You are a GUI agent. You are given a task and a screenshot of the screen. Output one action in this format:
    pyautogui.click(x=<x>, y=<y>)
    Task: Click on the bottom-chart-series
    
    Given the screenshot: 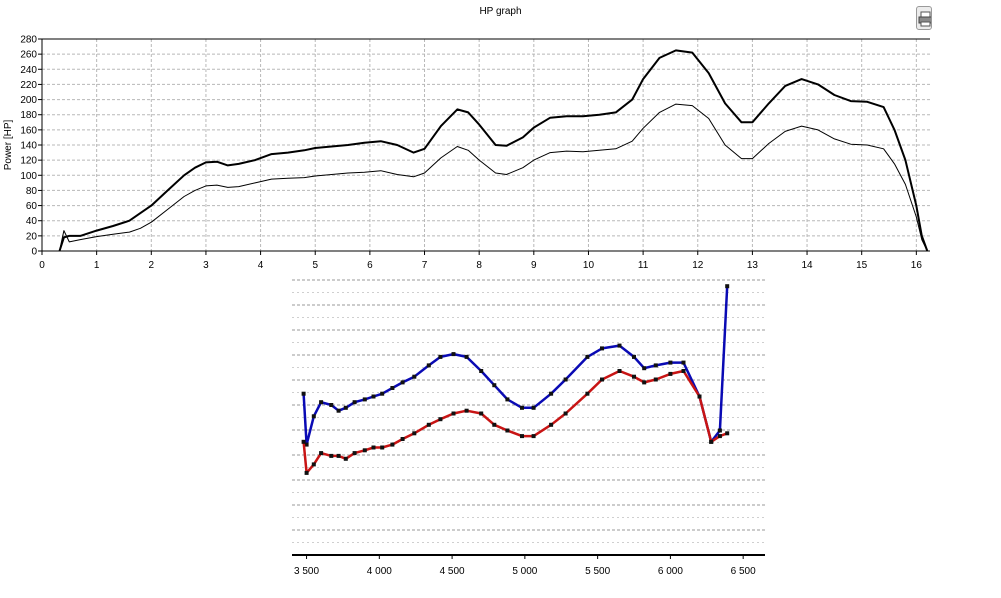 What is the action you would take?
    pyautogui.click(x=515, y=379)
    